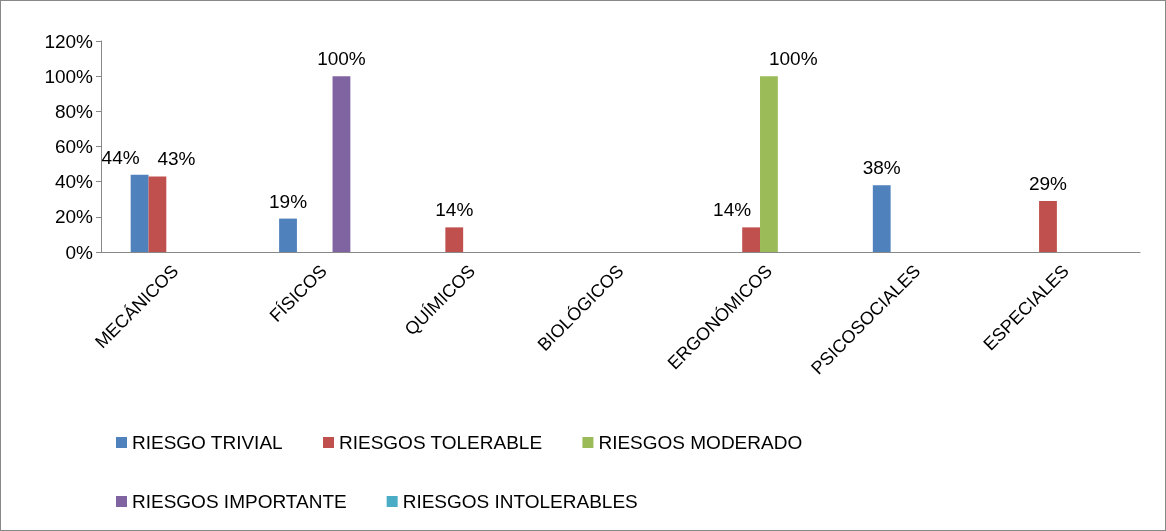 This screenshot has width=1166, height=531. Describe the element at coordinates (207, 442) in the screenshot. I see `legend-label: RIESGO TRIVIAL` at that location.